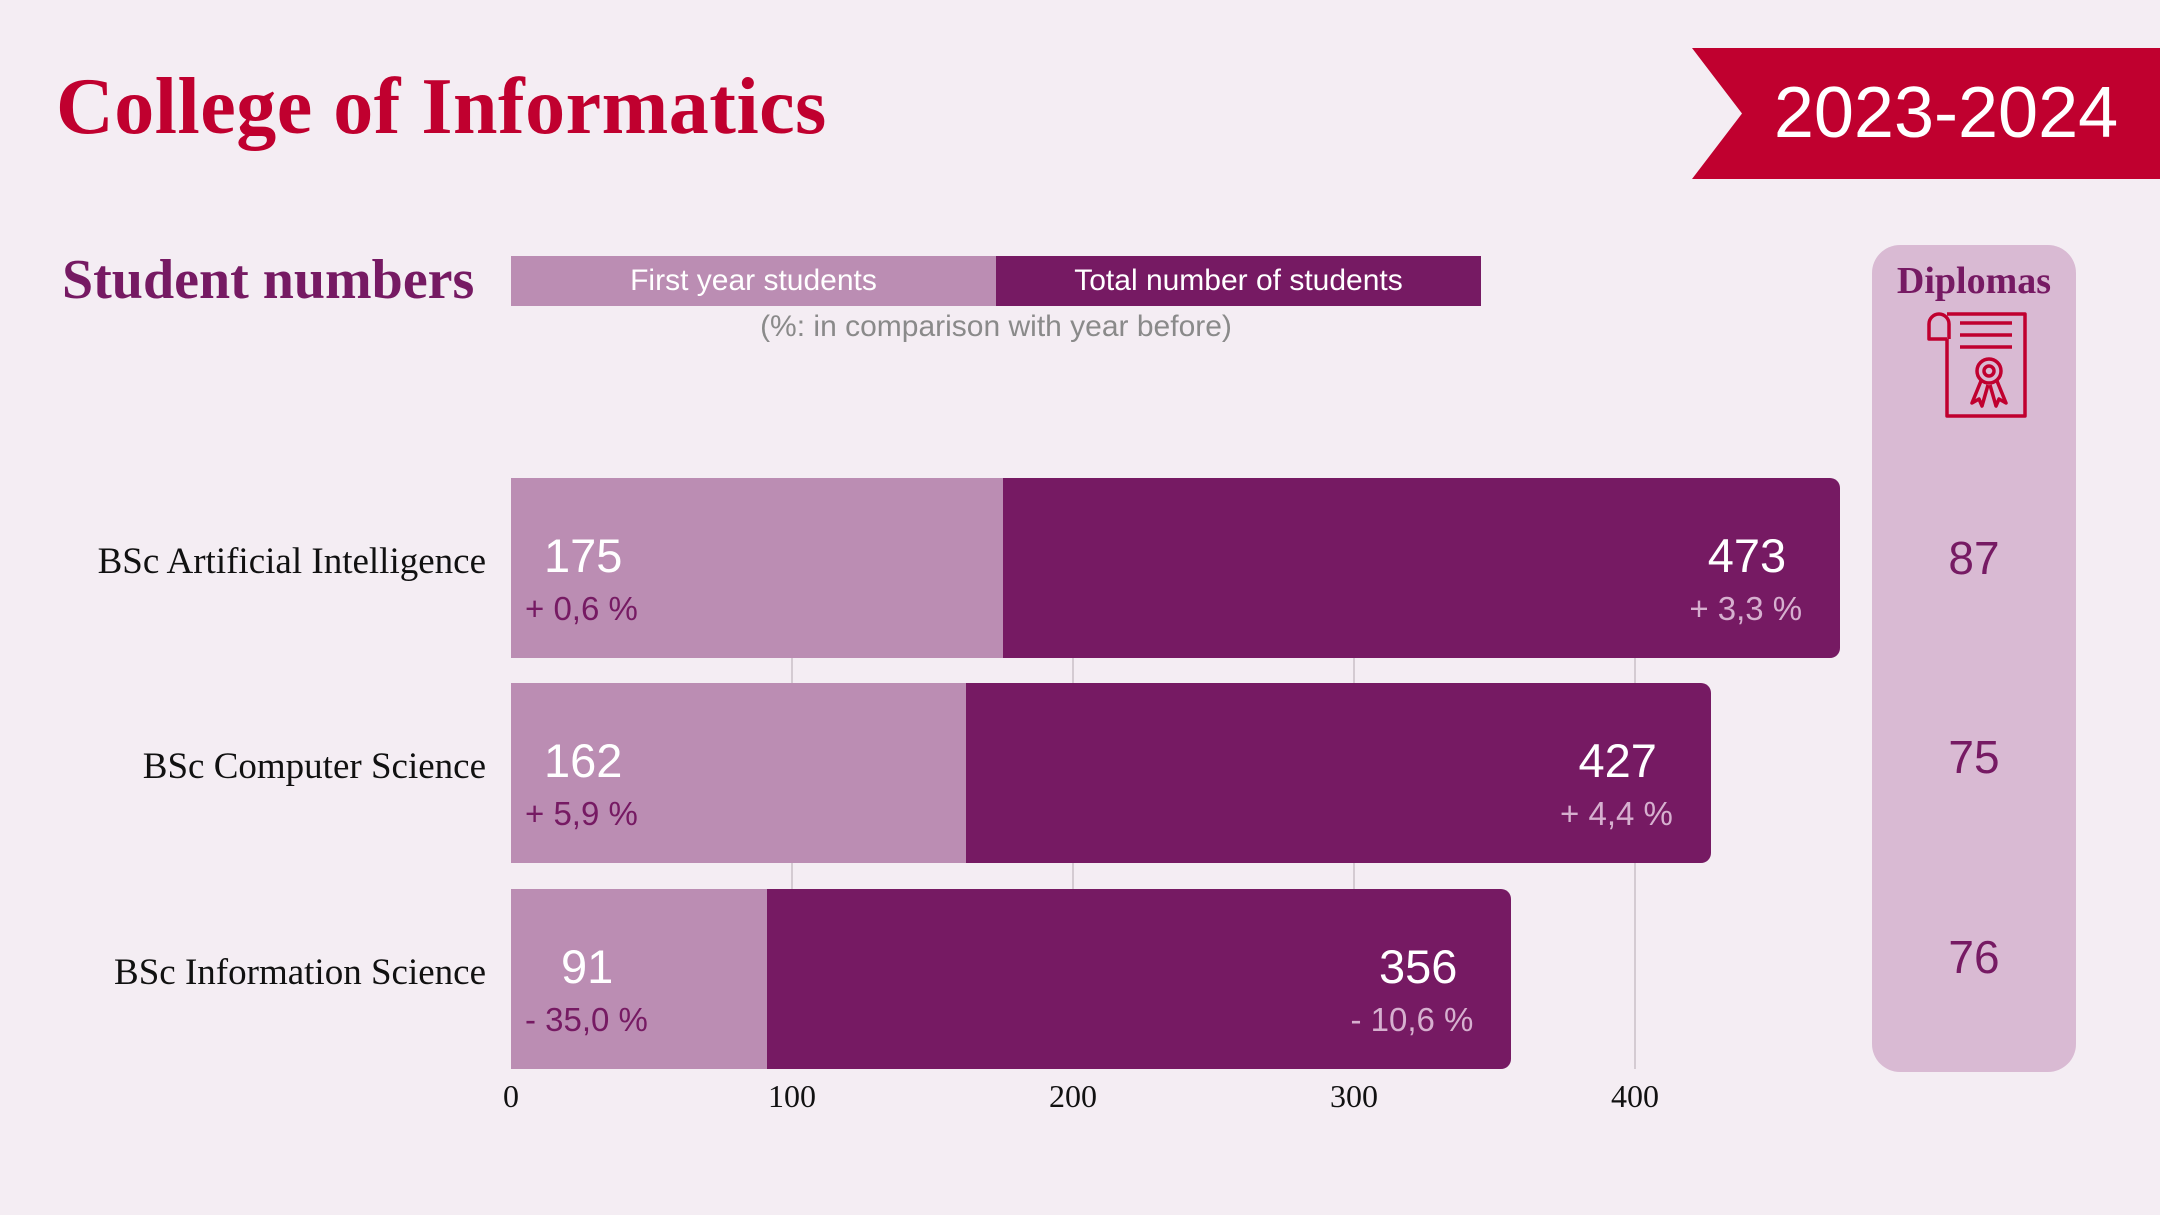 The height and width of the screenshot is (1215, 2160). What do you see at coordinates (300, 972) in the screenshot?
I see `row-label: BSc Information Science` at bounding box center [300, 972].